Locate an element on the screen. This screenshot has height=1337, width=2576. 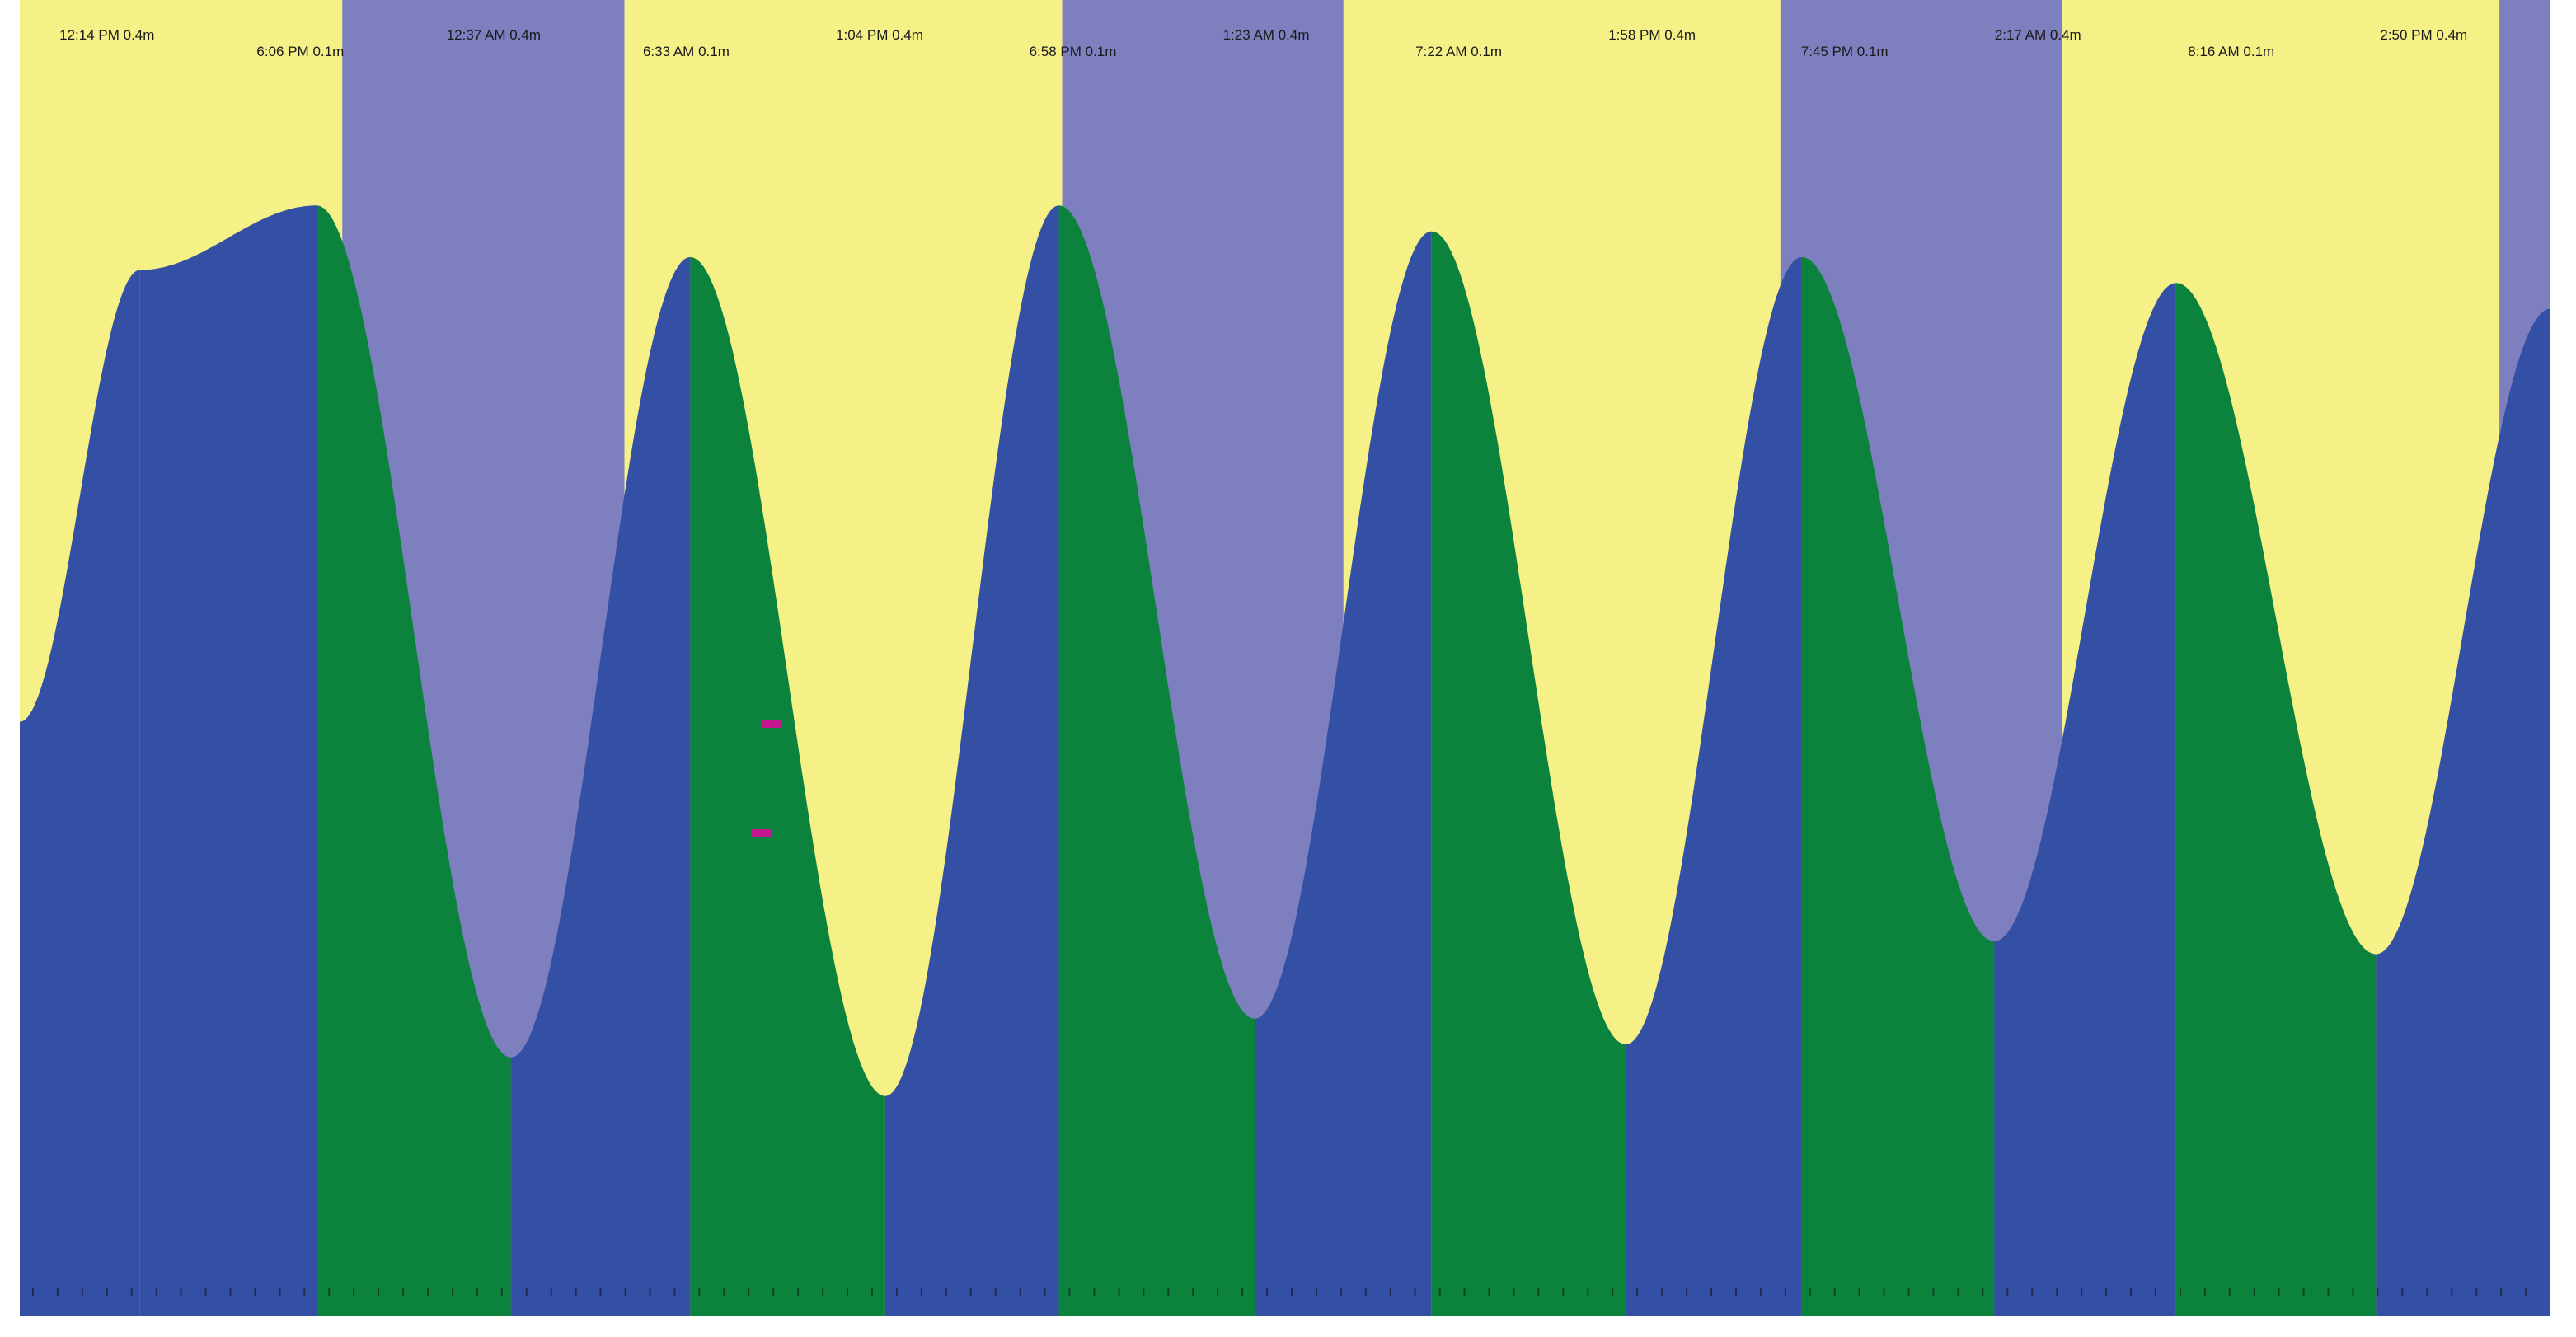
extreme-label: 1:23 AM 0.4m is located at coordinates (1266, 35).